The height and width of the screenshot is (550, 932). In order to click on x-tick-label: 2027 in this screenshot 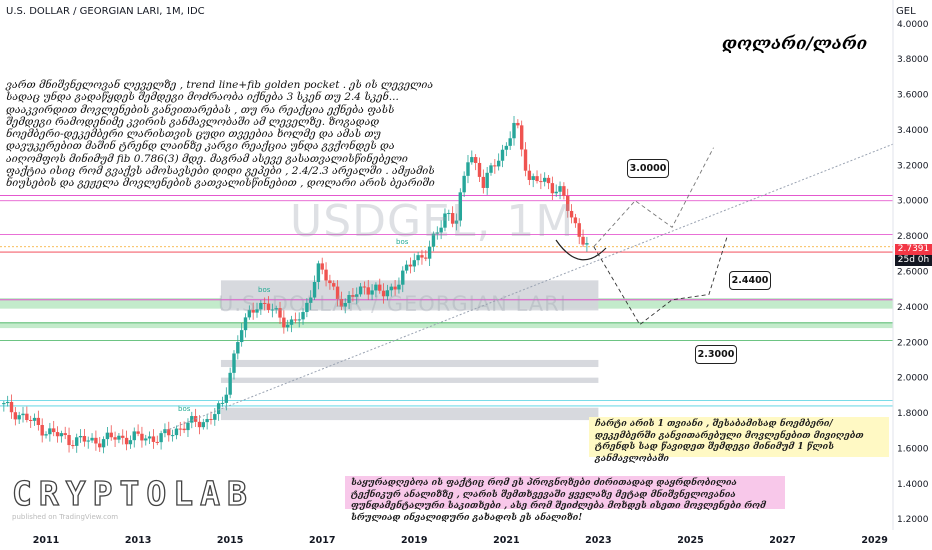, I will do `click(782, 540)`.